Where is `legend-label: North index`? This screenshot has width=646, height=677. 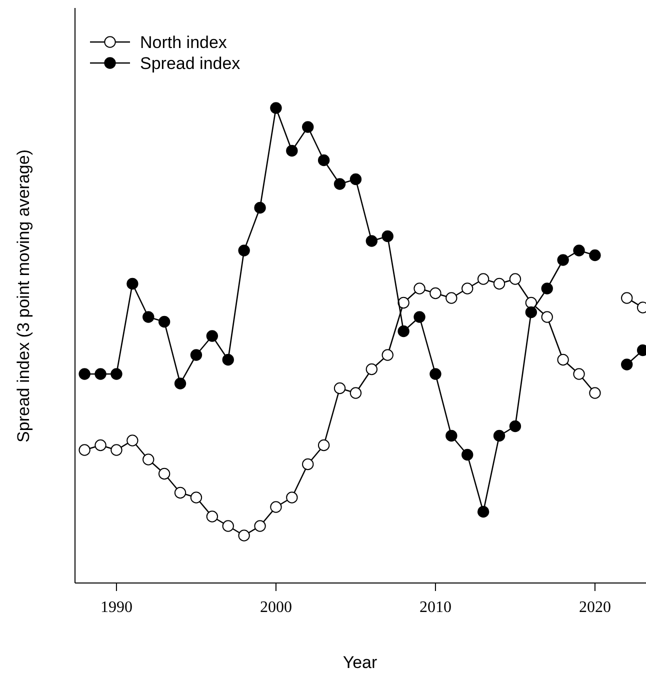
legend-label: North index is located at coordinates (184, 42).